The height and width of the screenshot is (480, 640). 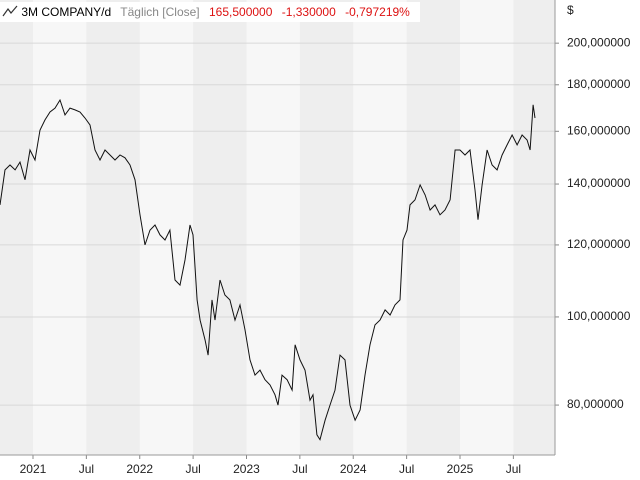 I want to click on x-tick-label: 2022, so click(x=139, y=469).